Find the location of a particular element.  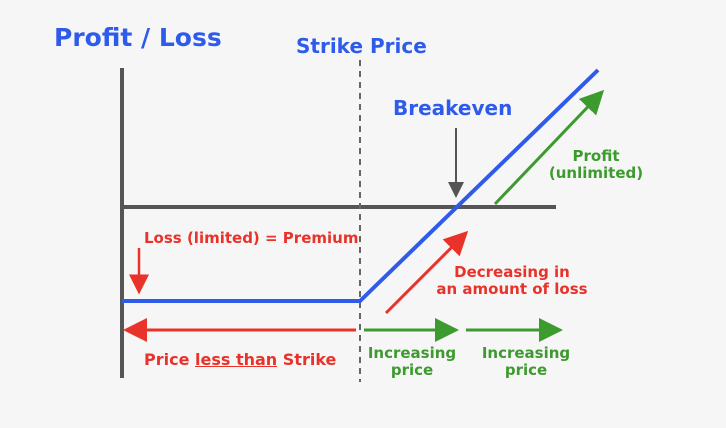

decreasing-loss-line-1: Decreasing in is located at coordinates (512, 272).